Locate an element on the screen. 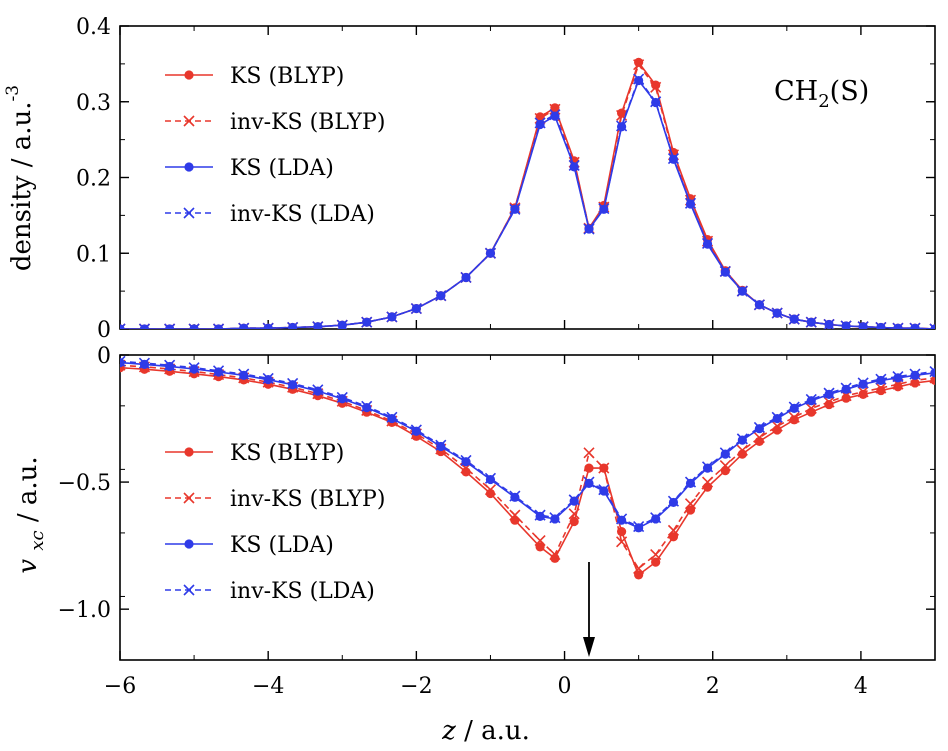 This screenshot has height=751, width=948. density-ytick-label: 0.4 is located at coordinates (93, 27).